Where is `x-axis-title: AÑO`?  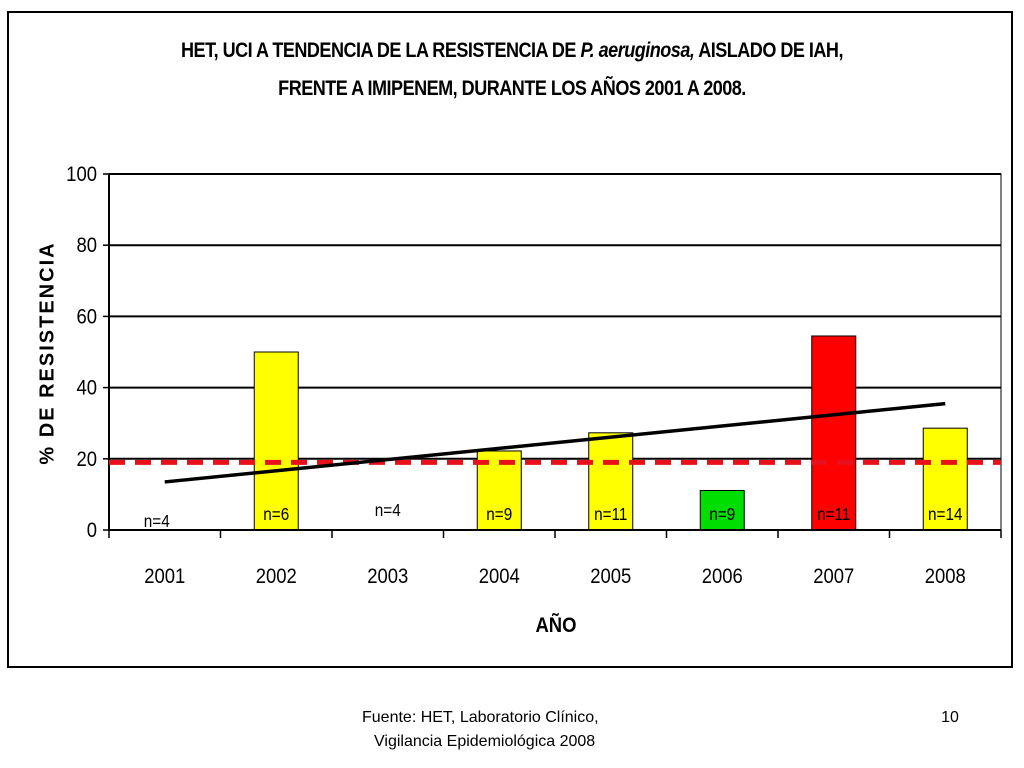
x-axis-title: AÑO is located at coordinates (555, 625).